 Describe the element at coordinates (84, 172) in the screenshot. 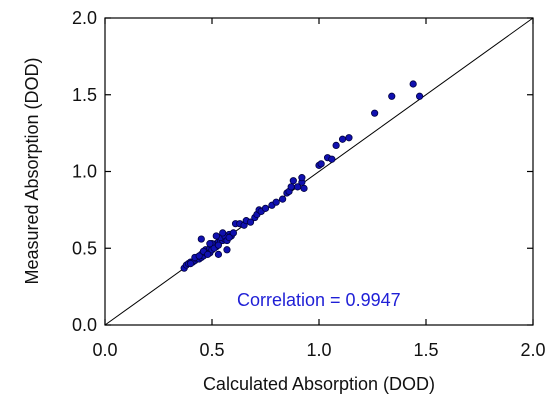

I see `y-tick-label: 1.0` at that location.